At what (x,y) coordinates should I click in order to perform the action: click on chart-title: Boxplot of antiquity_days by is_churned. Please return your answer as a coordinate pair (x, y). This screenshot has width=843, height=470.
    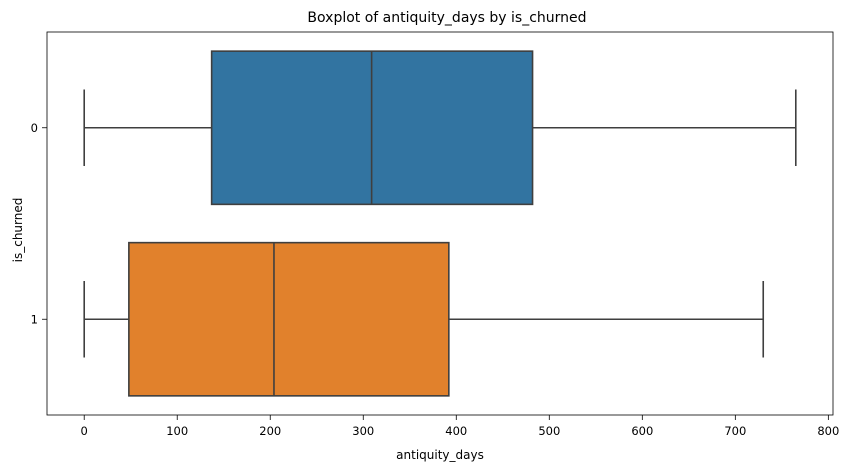
    Looking at the image, I should click on (446, 18).